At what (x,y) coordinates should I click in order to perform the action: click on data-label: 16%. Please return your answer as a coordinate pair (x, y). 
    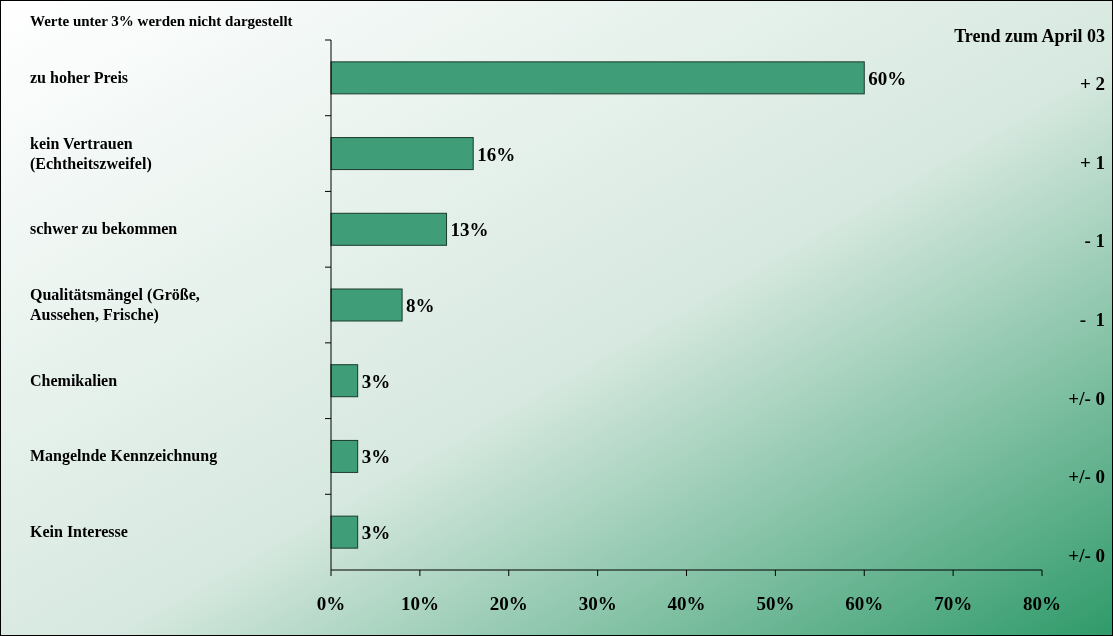
    Looking at the image, I should click on (496, 154).